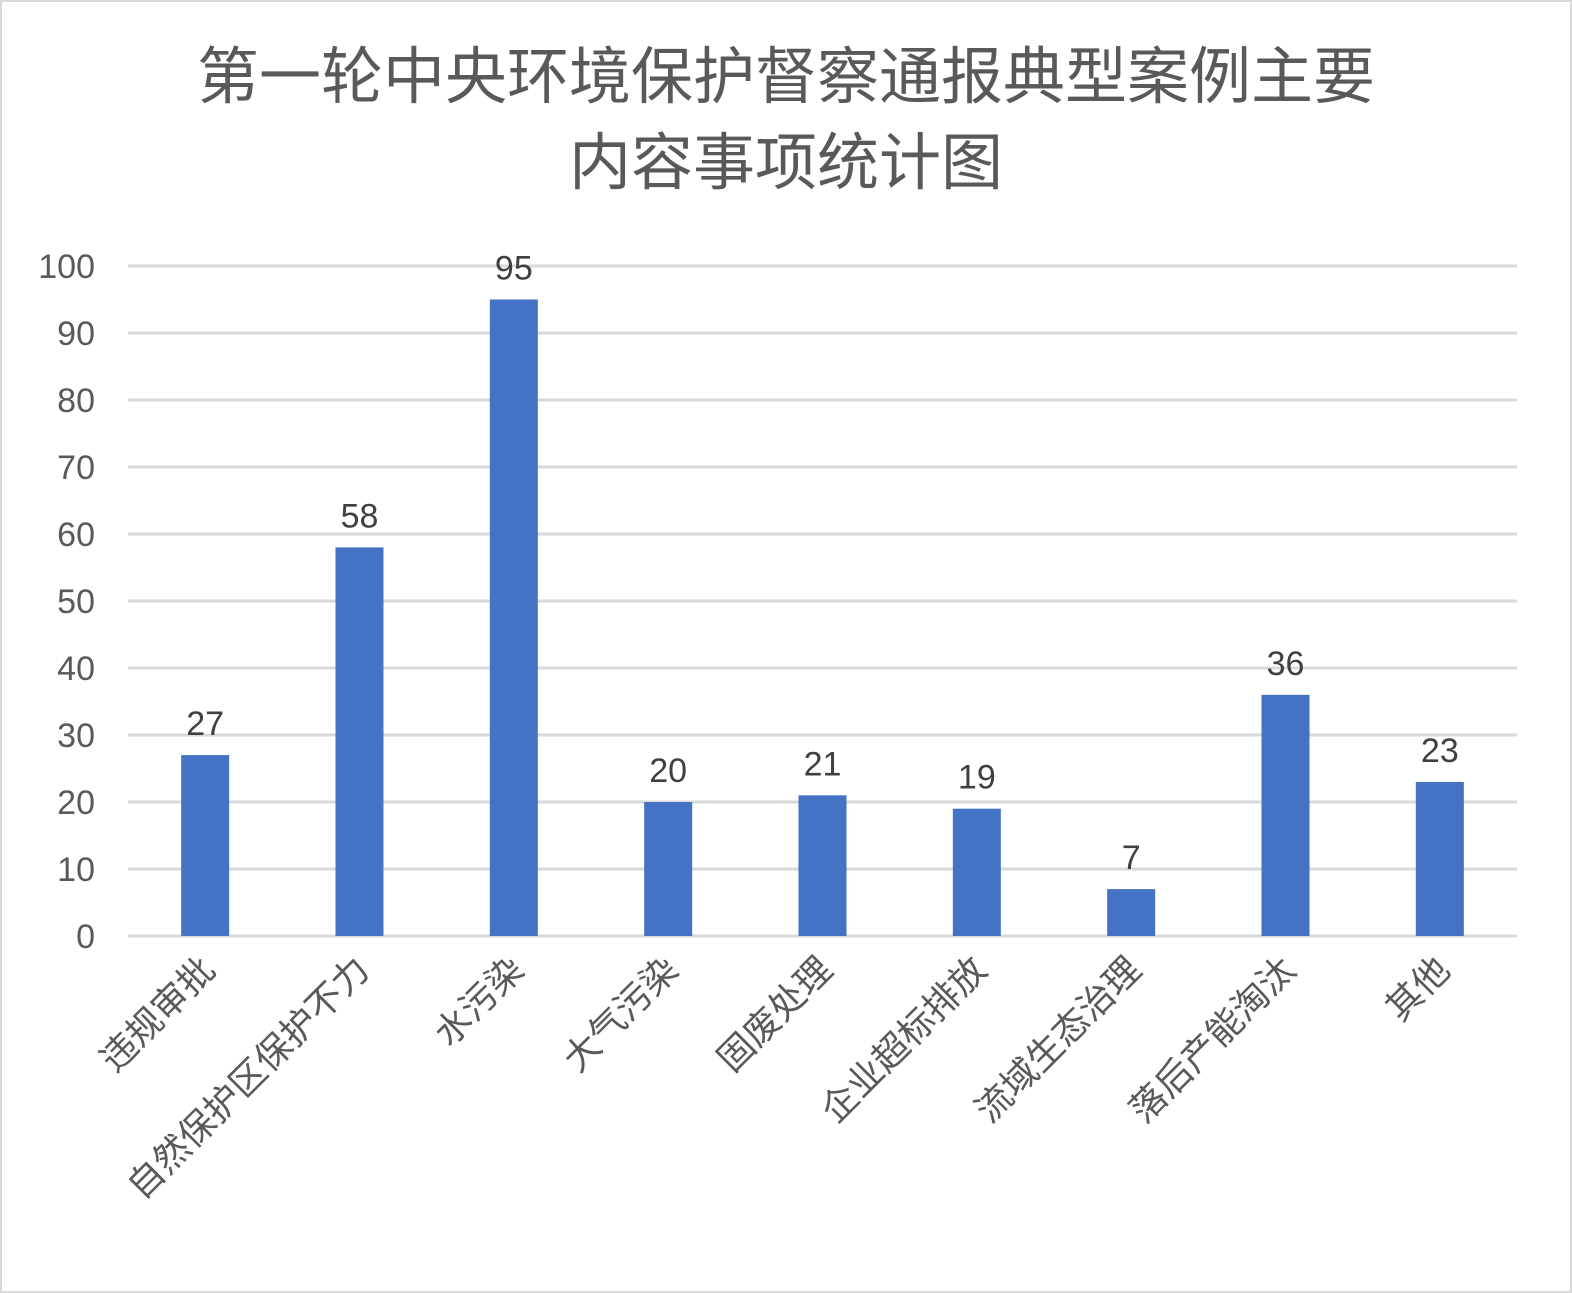  I want to click on chart-title-line-1: 第一轮中央环境保护督察通报典型案例主要, so click(785, 76).